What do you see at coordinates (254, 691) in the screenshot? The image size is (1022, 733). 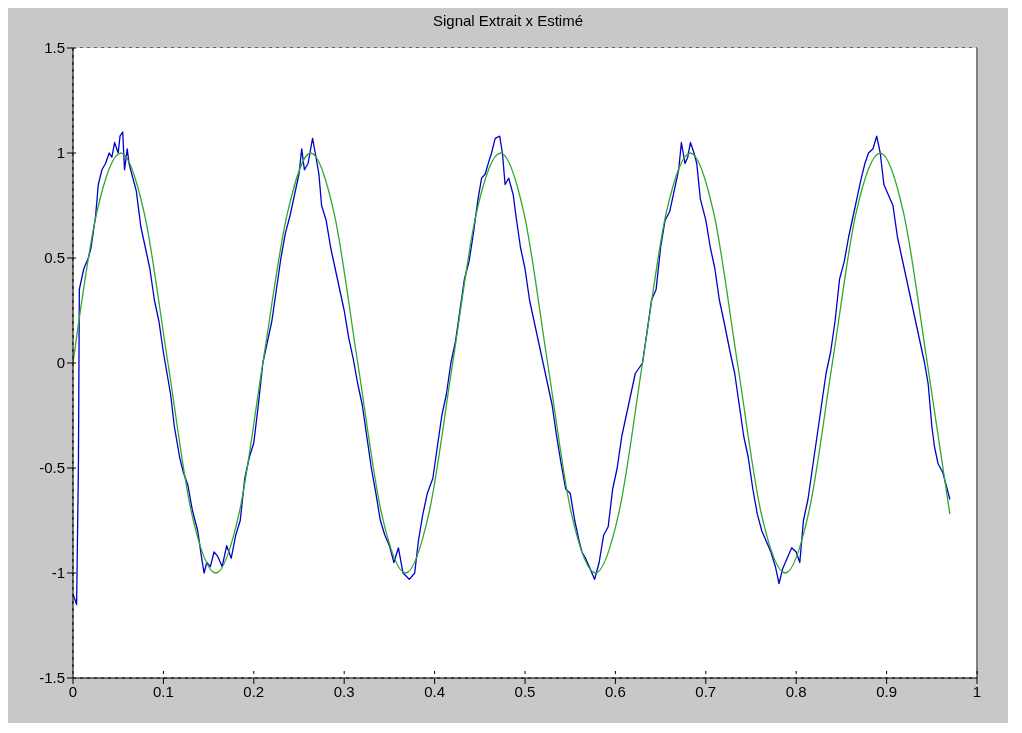 I see `x-tick-label: 0.2` at bounding box center [254, 691].